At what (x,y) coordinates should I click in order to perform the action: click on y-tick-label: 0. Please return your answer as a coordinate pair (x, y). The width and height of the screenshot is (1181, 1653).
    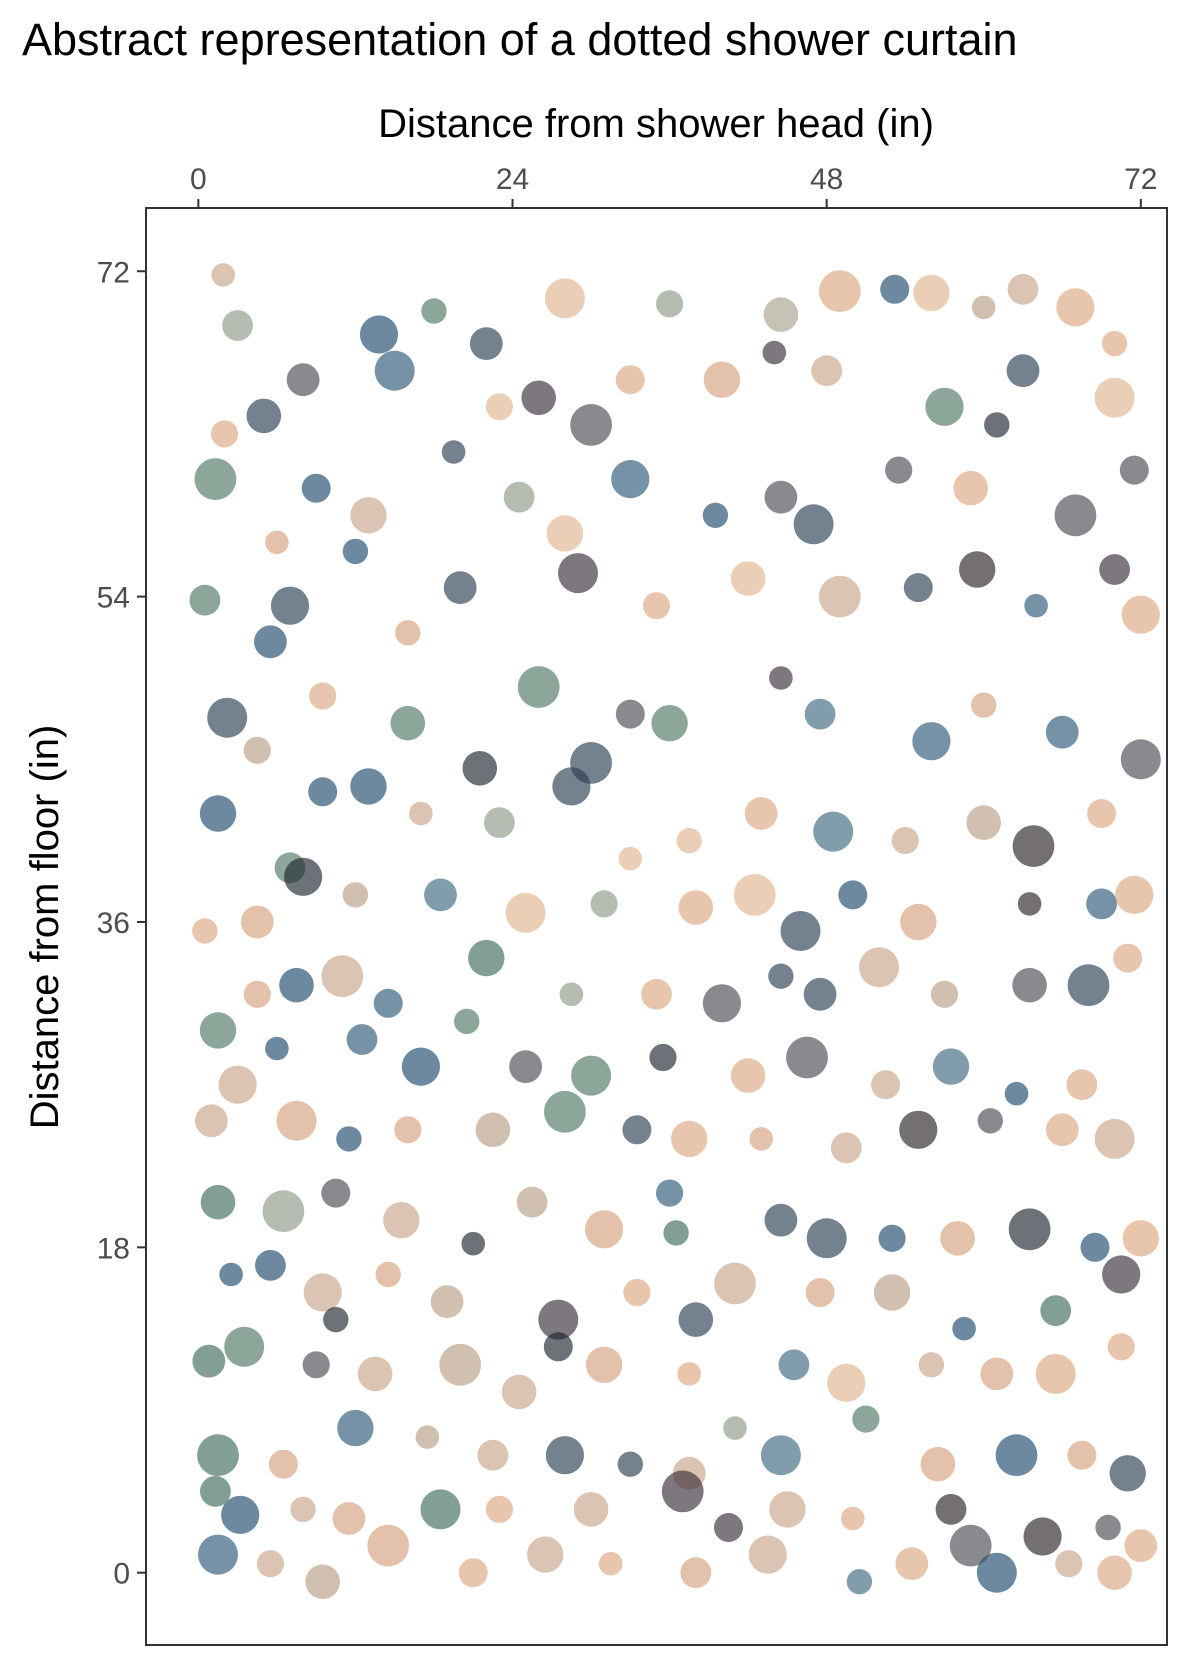
    Looking at the image, I should click on (121, 1574).